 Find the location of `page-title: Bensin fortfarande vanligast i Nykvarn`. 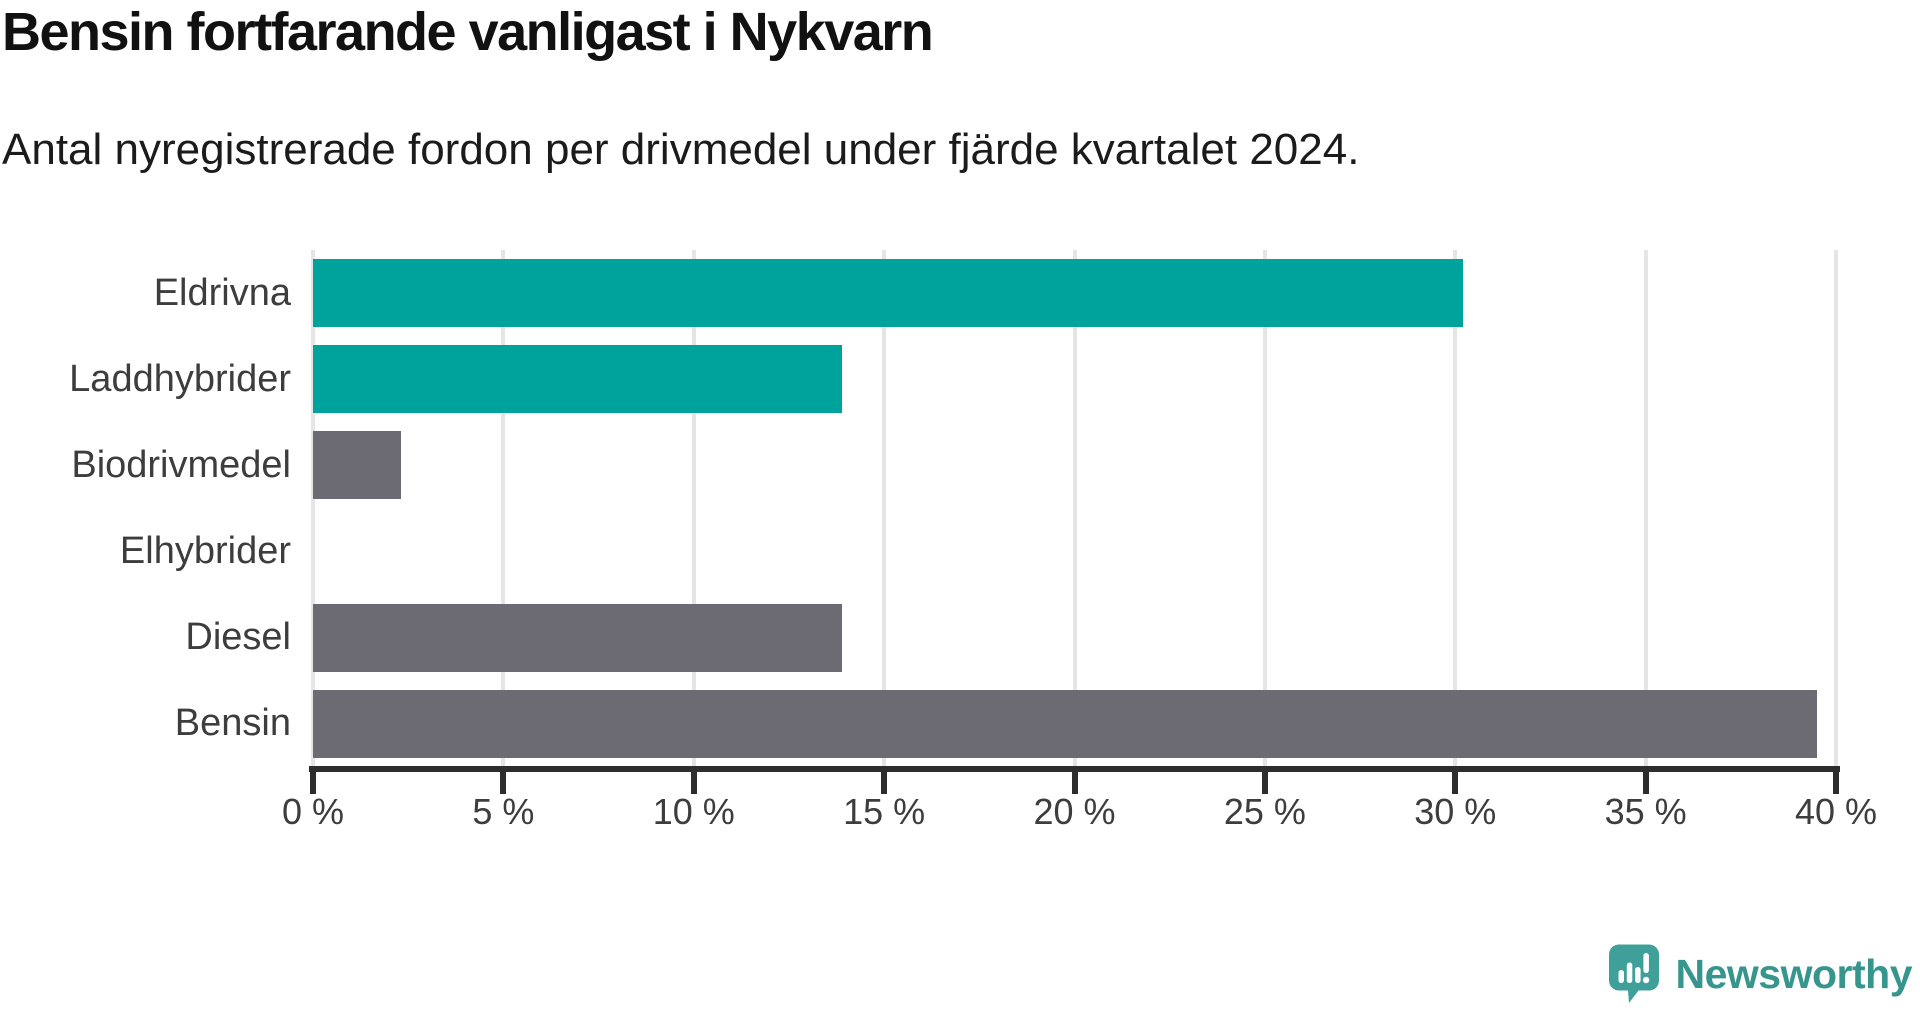

page-title: Bensin fortfarande vanligast i Nykvarn is located at coordinates (468, 32).